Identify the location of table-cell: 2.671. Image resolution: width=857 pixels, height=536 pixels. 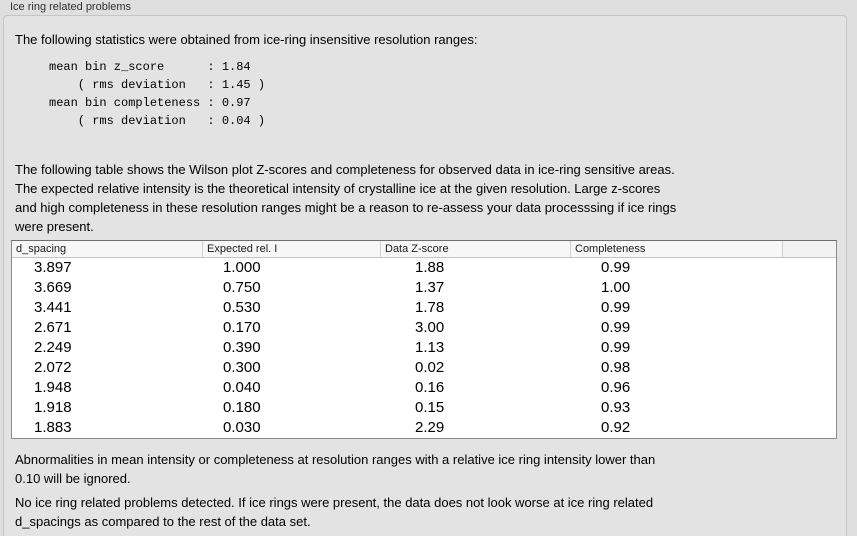
(53, 327).